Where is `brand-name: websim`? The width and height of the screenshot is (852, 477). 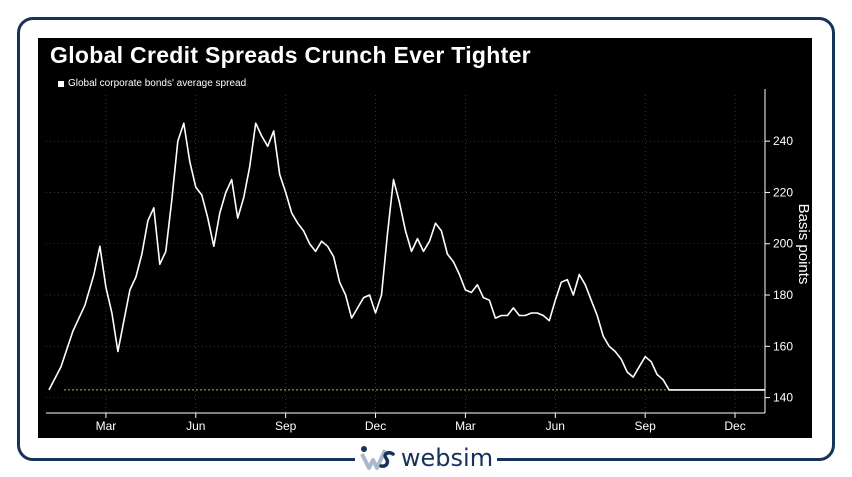 brand-name: websim is located at coordinates (447, 458).